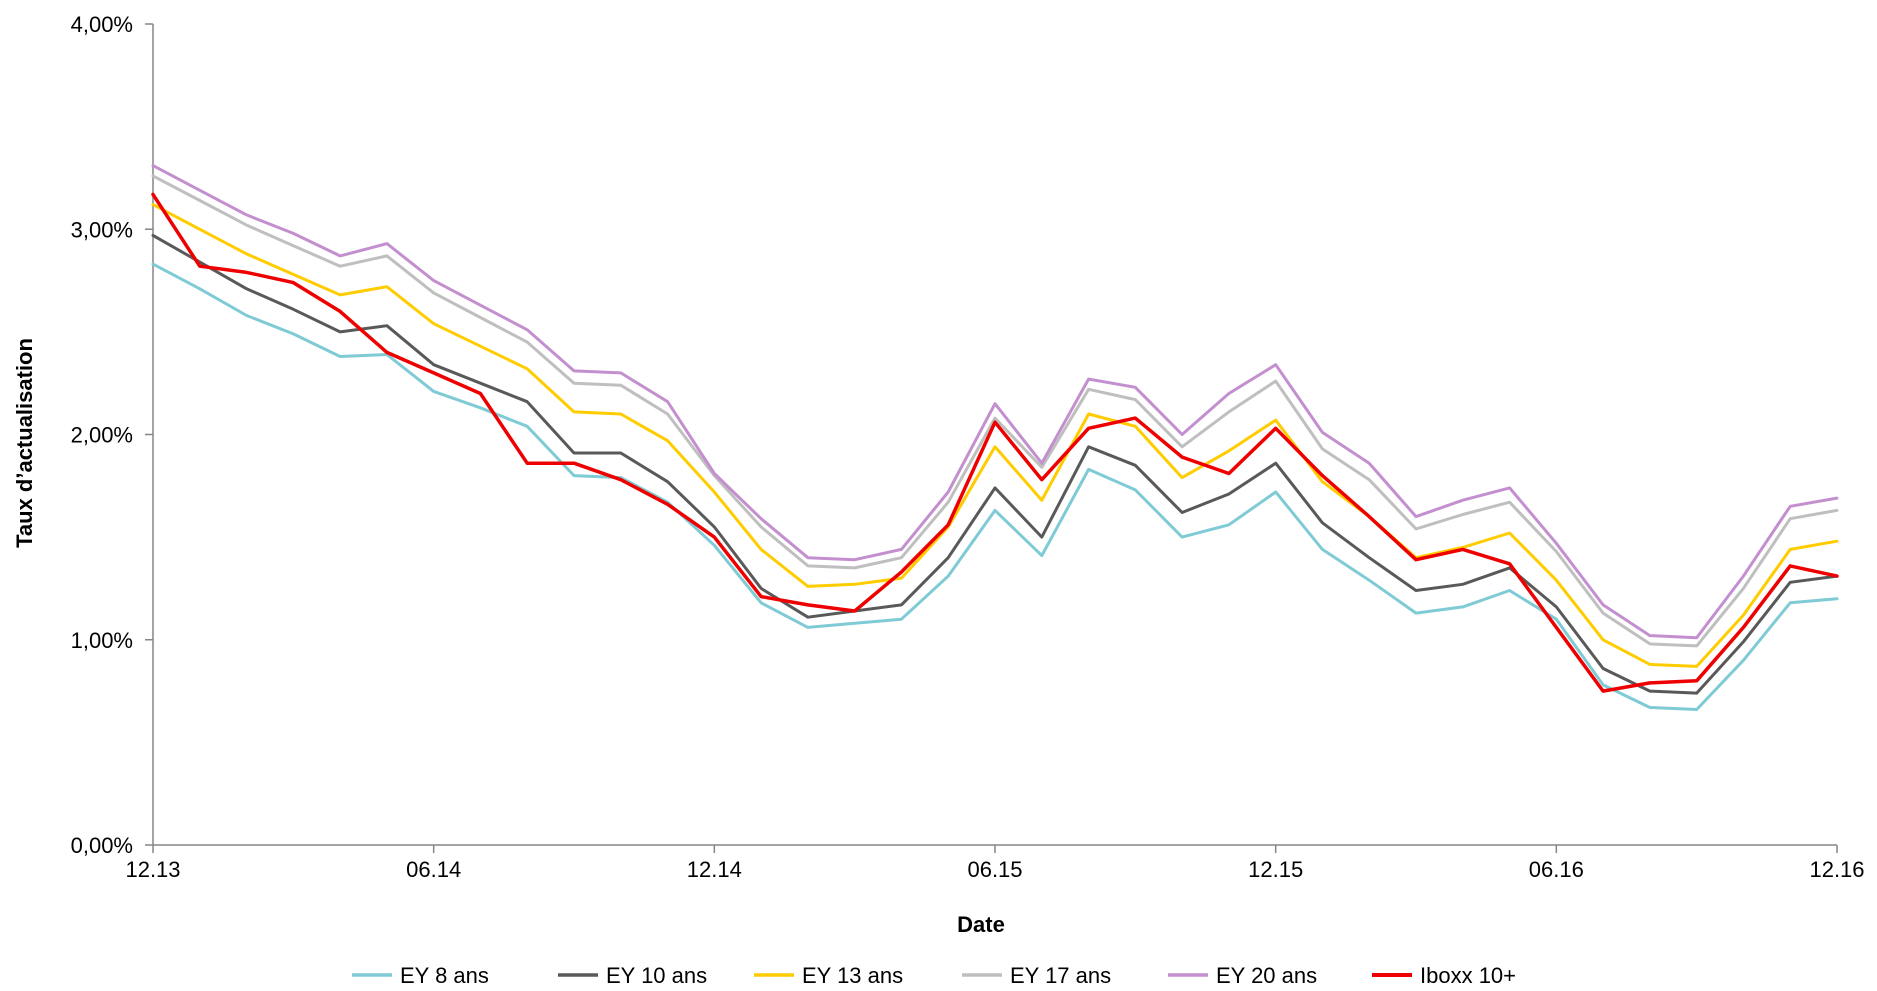  Describe the element at coordinates (102, 640) in the screenshot. I see `y-tick-label: 1,00%` at that location.